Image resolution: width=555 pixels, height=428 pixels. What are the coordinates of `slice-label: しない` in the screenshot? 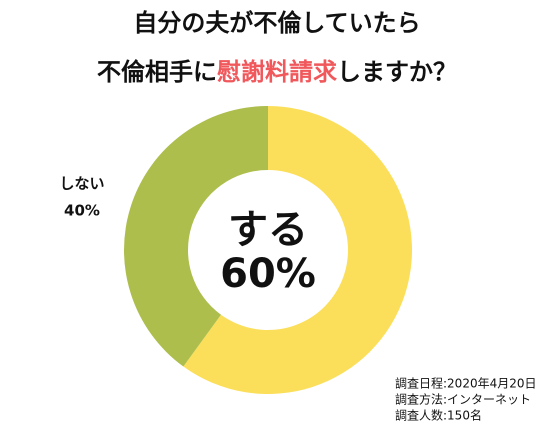 It's located at (81, 184).